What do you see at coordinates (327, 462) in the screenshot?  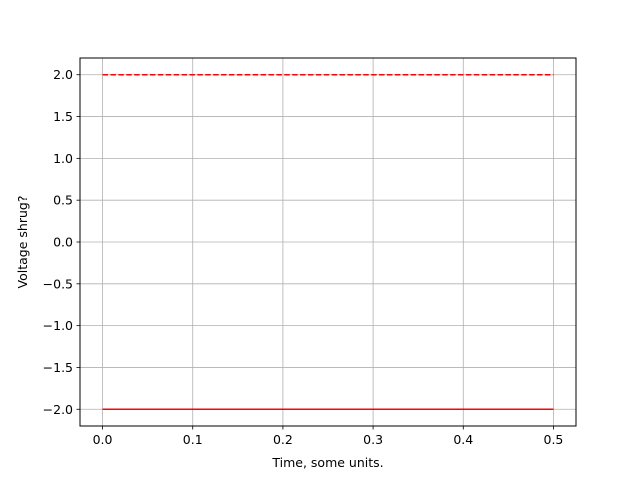 I see `x-axis-label: Time, some units.` at bounding box center [327, 462].